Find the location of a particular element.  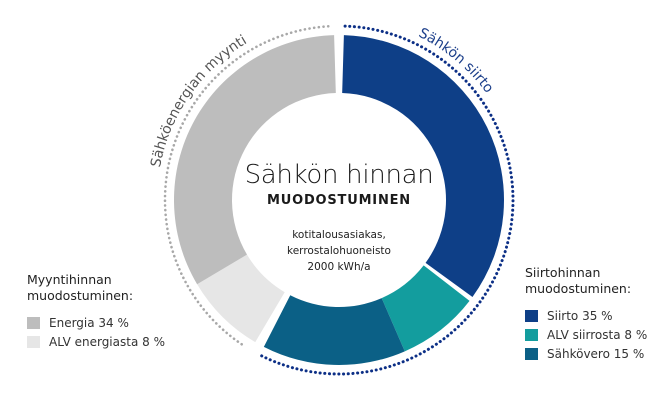

swatch-electricity-tax is located at coordinates (531, 353).